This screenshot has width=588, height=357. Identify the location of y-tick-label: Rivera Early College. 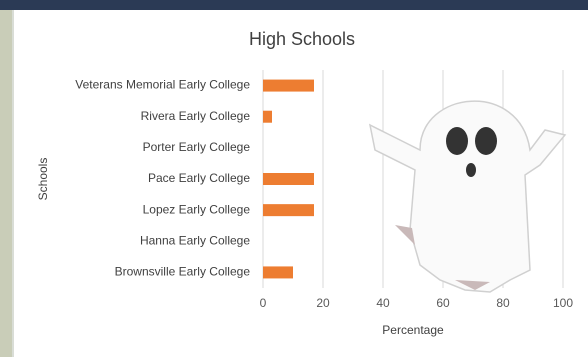
(196, 116).